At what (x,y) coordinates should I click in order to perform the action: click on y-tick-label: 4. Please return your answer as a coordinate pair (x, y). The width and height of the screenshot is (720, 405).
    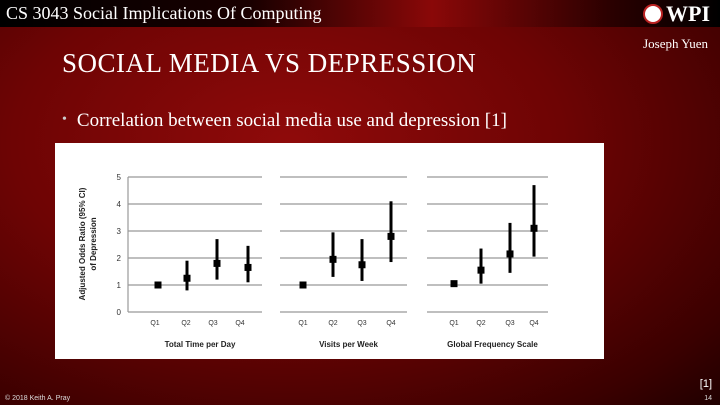
    Looking at the image, I should click on (119, 204).